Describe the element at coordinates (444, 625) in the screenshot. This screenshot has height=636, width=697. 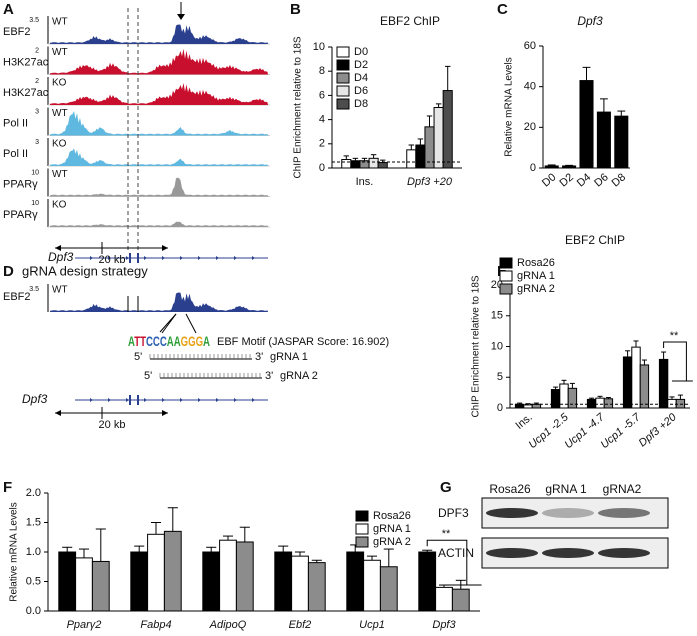
I see `x-tick-label: Dpf3` at that location.